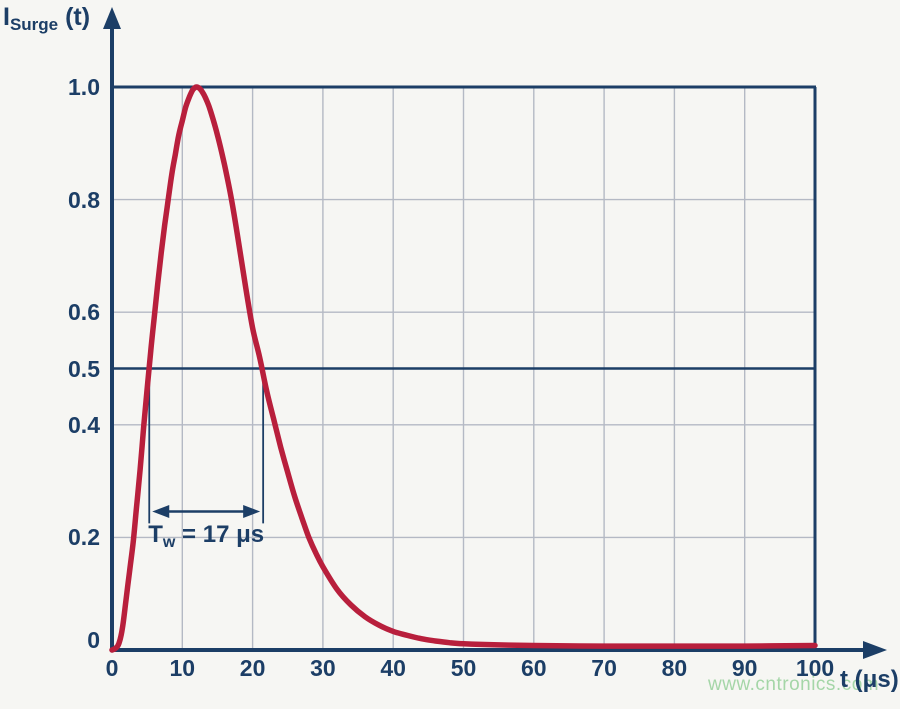 This screenshot has height=709, width=900. Describe the element at coordinates (155, 534) in the screenshot. I see `pulse-width-symbol: T` at that location.